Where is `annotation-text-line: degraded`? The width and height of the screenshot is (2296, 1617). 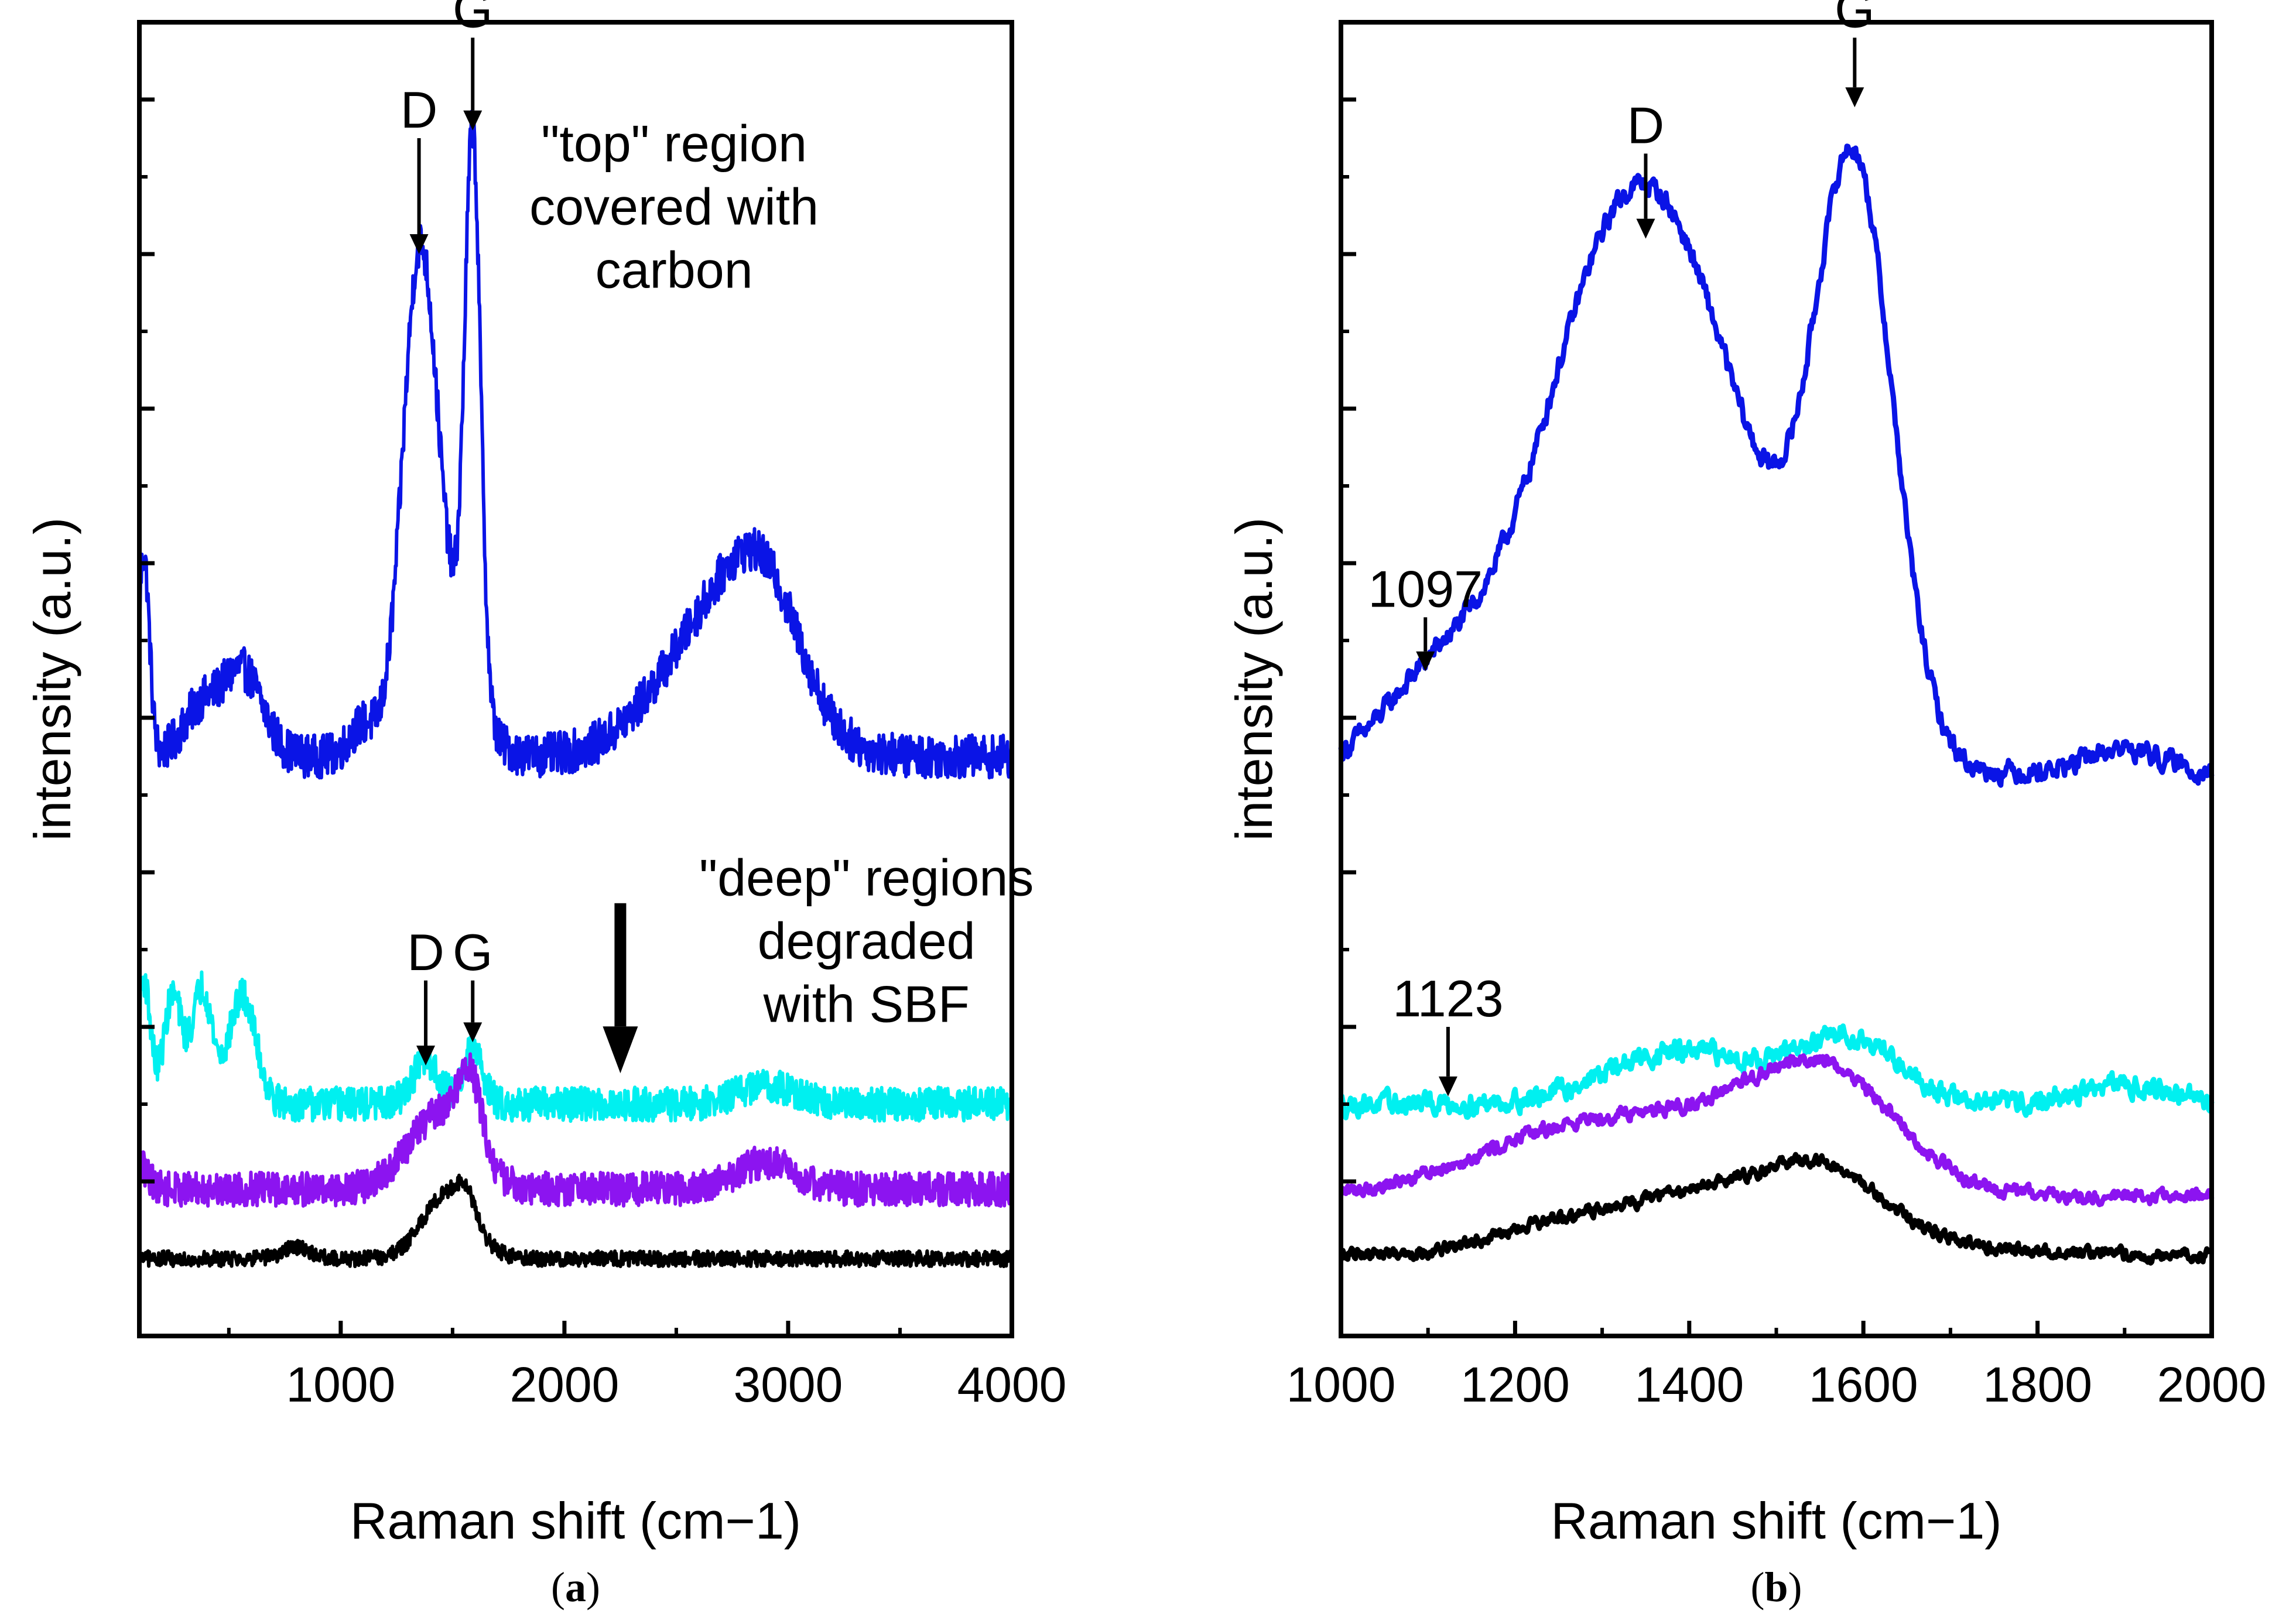 annotation-text-line: degraded is located at coordinates (867, 941).